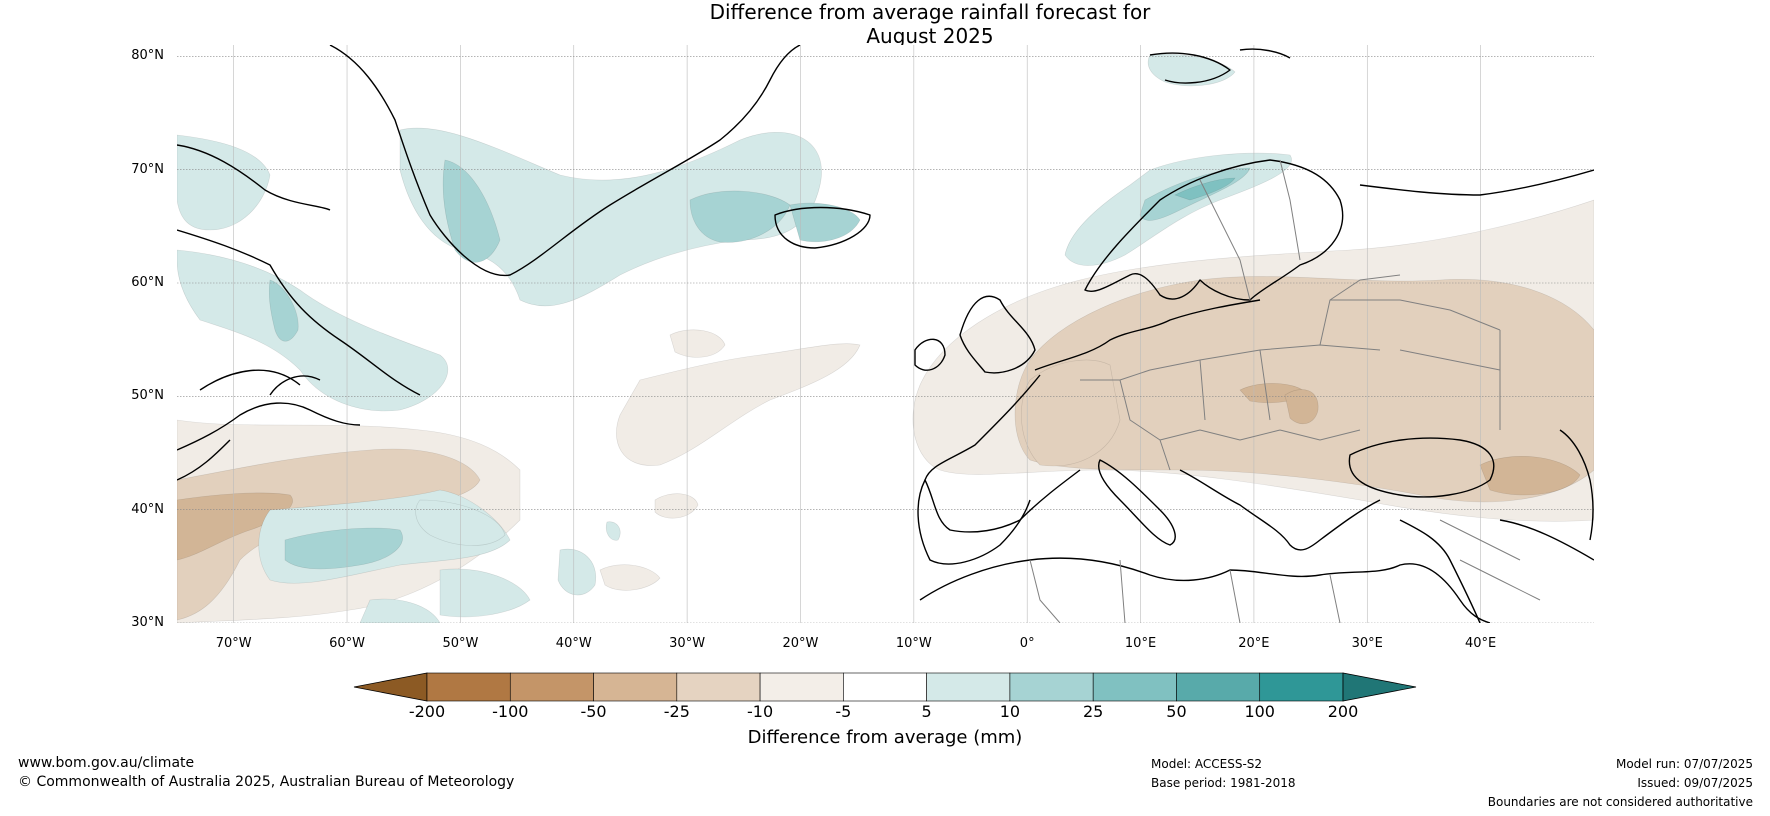 The image size is (1770, 816). I want to click on colorbar-tick-label: -5, so click(843, 711).